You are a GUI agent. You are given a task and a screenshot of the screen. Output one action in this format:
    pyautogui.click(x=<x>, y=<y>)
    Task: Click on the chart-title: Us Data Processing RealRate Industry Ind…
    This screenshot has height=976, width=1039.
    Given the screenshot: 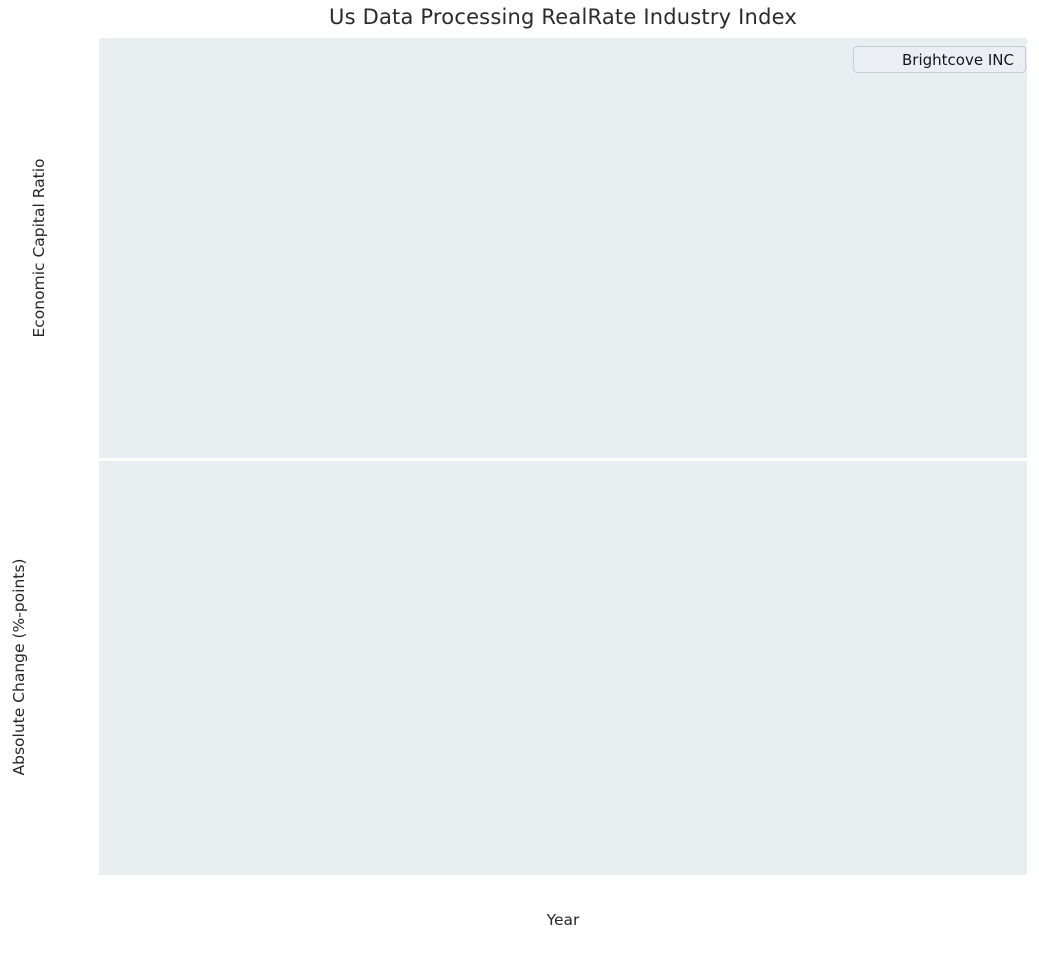 What is the action you would take?
    pyautogui.click(x=563, y=17)
    